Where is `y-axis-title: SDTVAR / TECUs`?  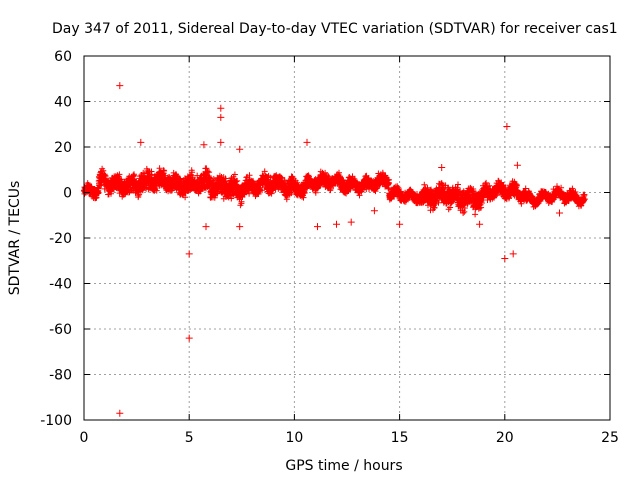 y-axis-title: SDTVAR / TECUs is located at coordinates (15, 238).